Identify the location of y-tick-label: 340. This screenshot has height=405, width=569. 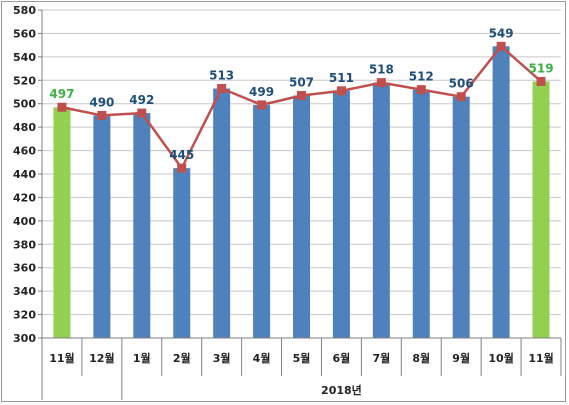
(24, 291).